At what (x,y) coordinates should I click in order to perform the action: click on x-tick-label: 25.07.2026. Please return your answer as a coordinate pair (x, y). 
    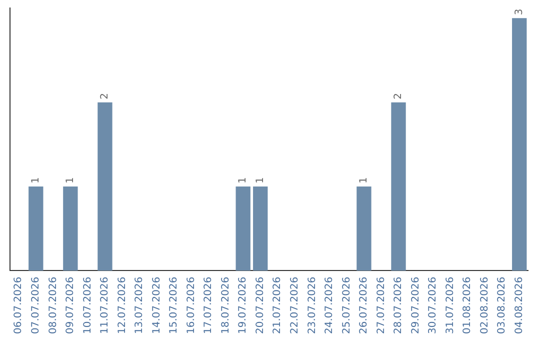
    Looking at the image, I should click on (346, 305).